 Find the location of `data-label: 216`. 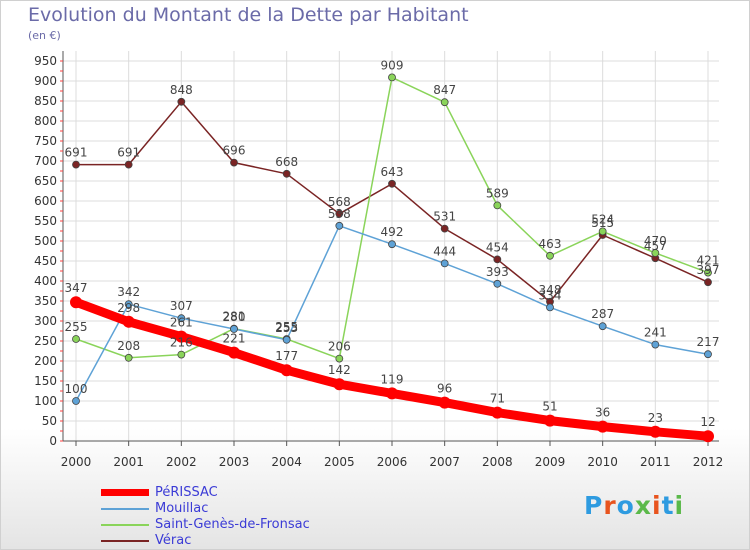

data-label: 216 is located at coordinates (181, 343).